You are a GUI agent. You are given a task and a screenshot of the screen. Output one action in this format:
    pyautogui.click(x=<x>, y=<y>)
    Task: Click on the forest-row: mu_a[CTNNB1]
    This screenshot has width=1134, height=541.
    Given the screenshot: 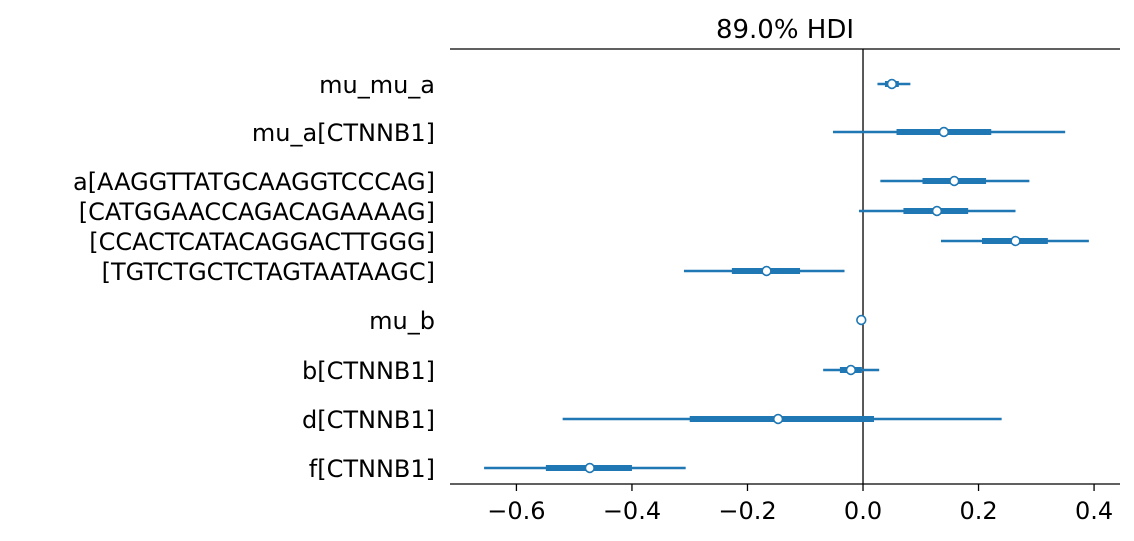 What is the action you would take?
    pyautogui.click(x=659, y=133)
    